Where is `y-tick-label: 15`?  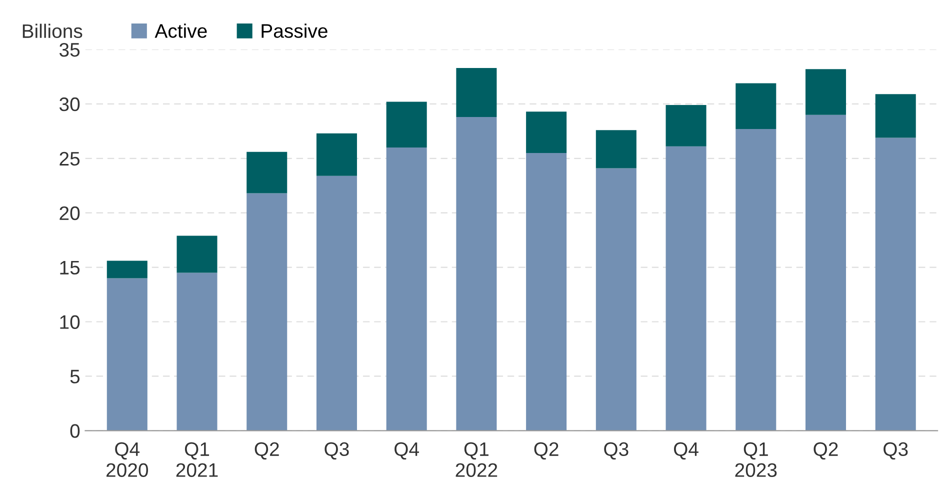
y-tick-label: 15 is located at coordinates (70, 267).